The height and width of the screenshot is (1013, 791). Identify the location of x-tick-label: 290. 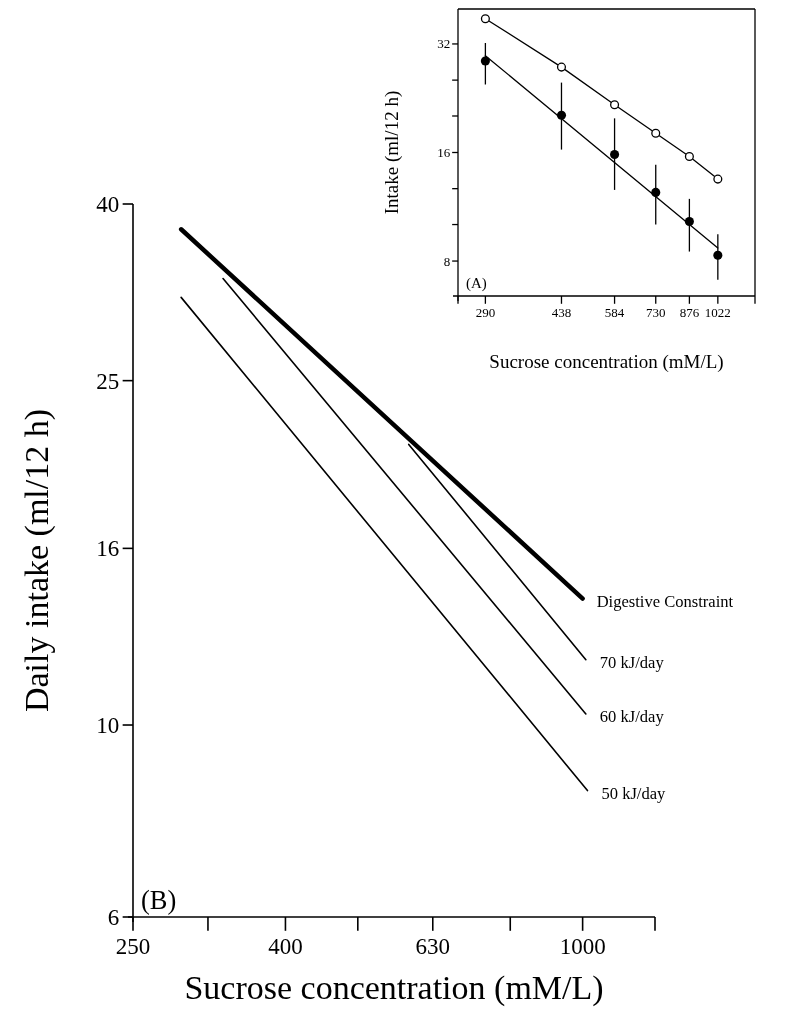
(485, 312).